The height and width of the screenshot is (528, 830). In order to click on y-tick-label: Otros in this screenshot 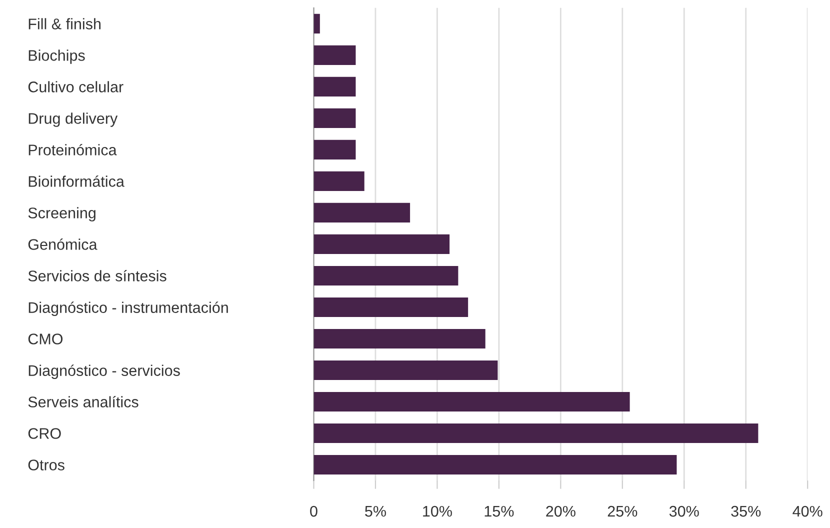, I will do `click(46, 465)`.